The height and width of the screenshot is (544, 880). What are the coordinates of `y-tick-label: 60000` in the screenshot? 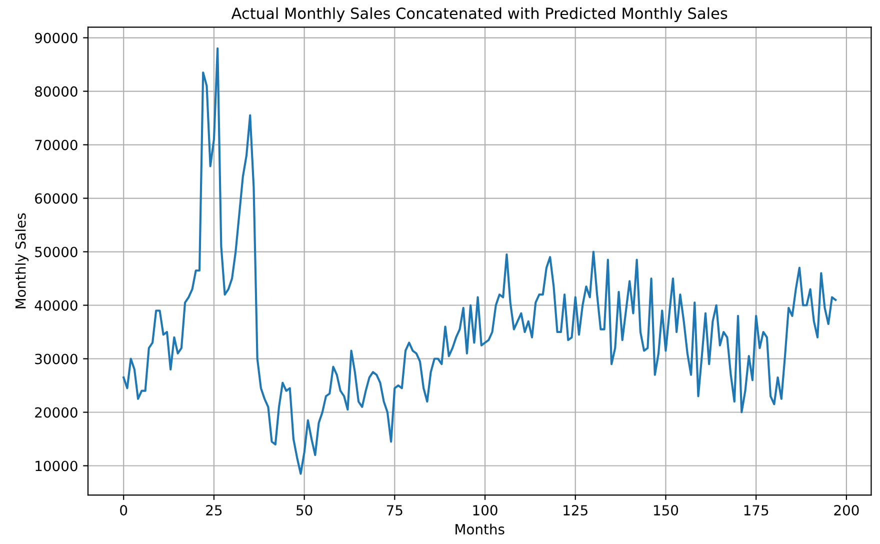 It's located at (56, 198).